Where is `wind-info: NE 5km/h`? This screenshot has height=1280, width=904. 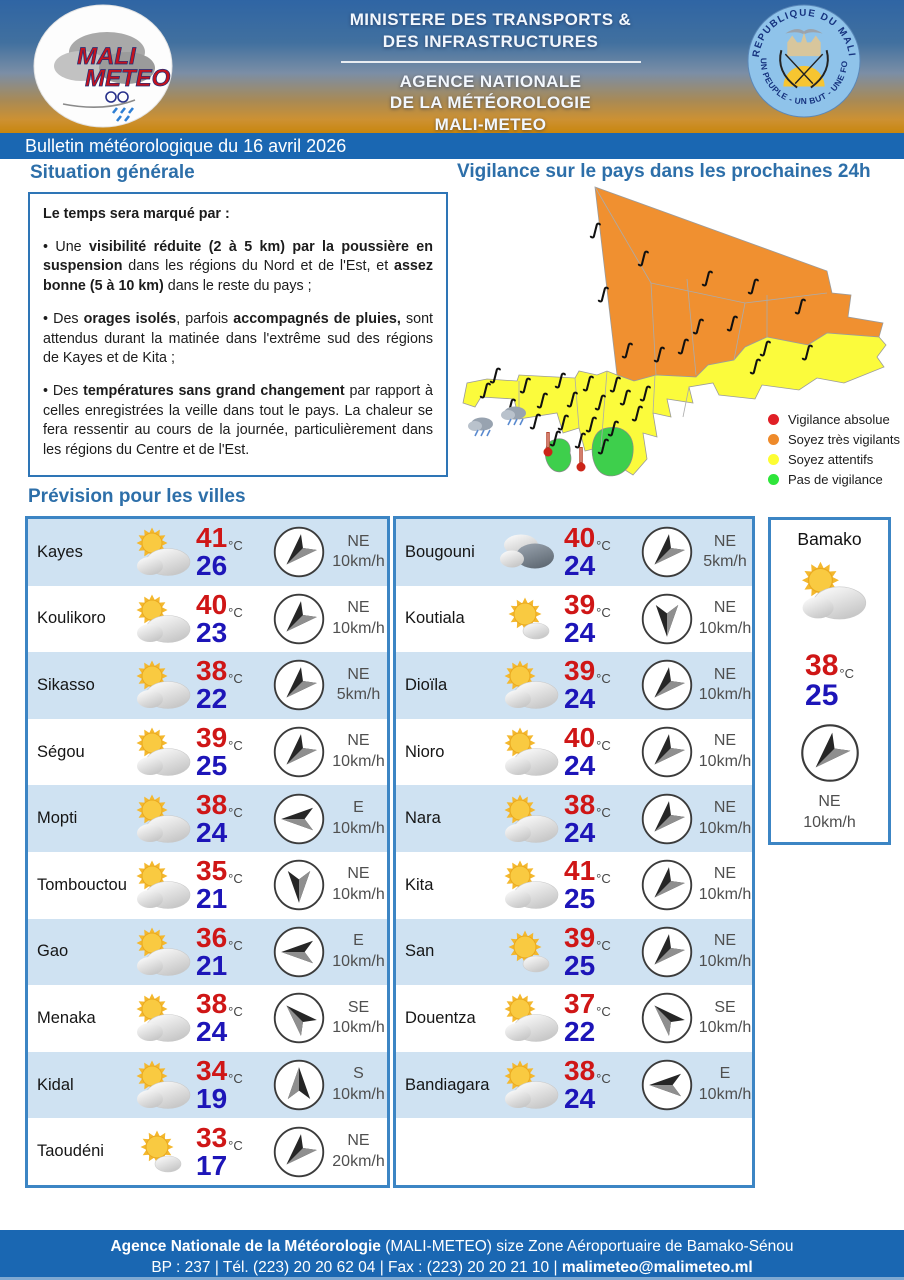
wind-info: NE 5km/h is located at coordinates (725, 553).